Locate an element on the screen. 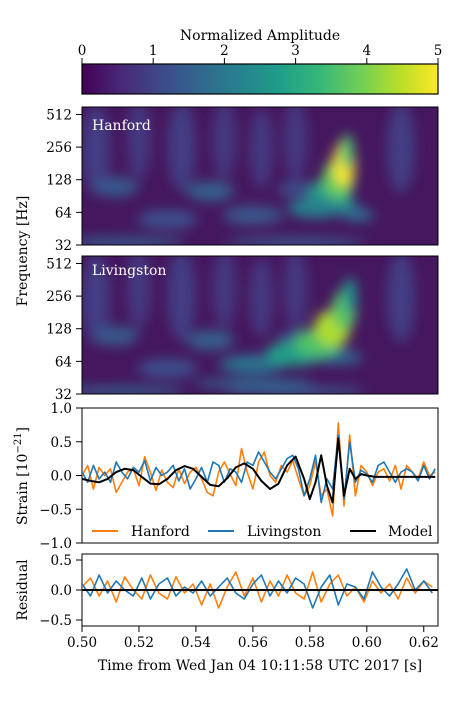  residual-tick-label: −0.5 is located at coordinates (55, 621).